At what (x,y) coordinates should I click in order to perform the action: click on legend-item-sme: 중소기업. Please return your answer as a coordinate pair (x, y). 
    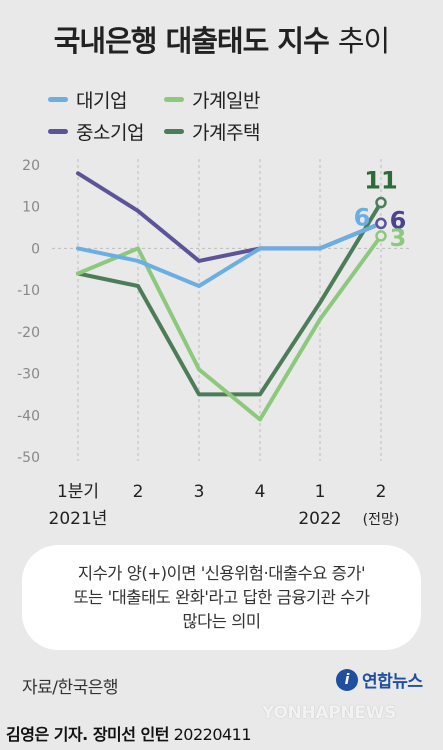
    Looking at the image, I should click on (96, 131).